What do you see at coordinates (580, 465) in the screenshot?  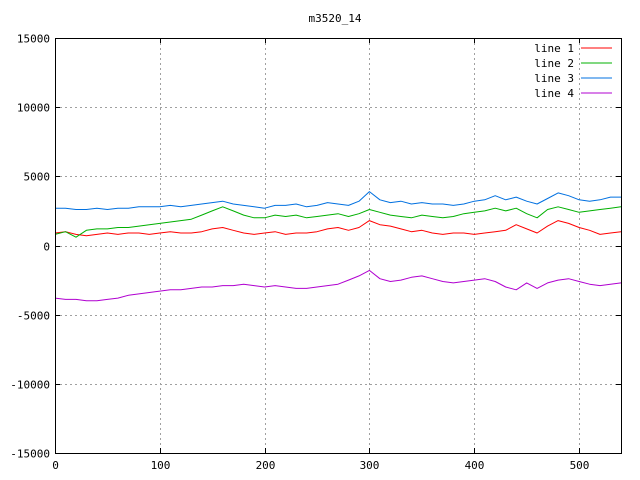 I see `x-tick-label: 500` at bounding box center [580, 465].